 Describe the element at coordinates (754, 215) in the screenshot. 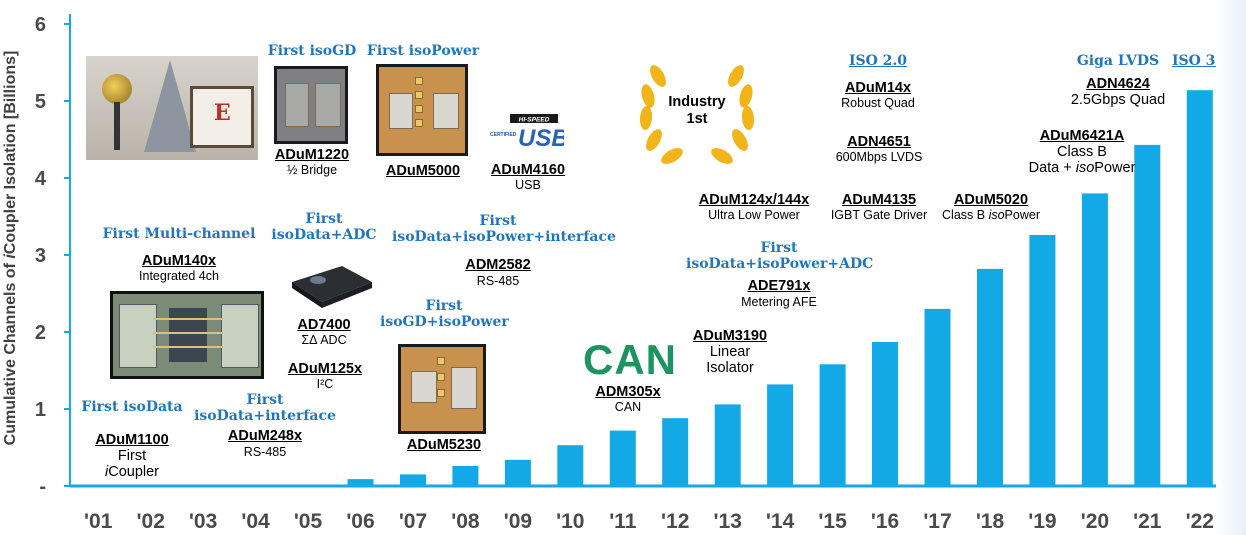

I see `part-description: Ultra Low Power` at that location.